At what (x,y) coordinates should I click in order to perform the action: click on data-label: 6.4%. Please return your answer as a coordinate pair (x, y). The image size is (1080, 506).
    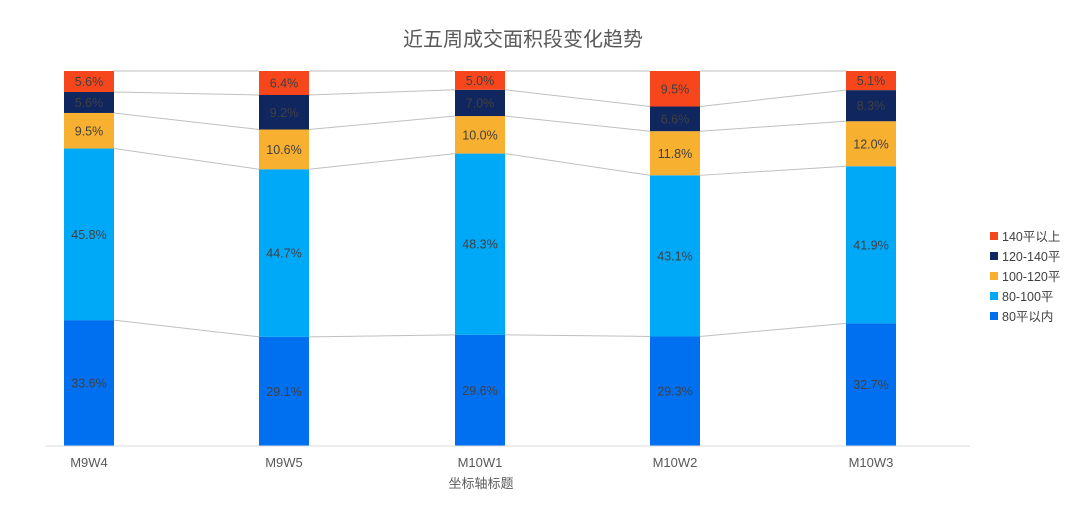
    Looking at the image, I should click on (284, 84).